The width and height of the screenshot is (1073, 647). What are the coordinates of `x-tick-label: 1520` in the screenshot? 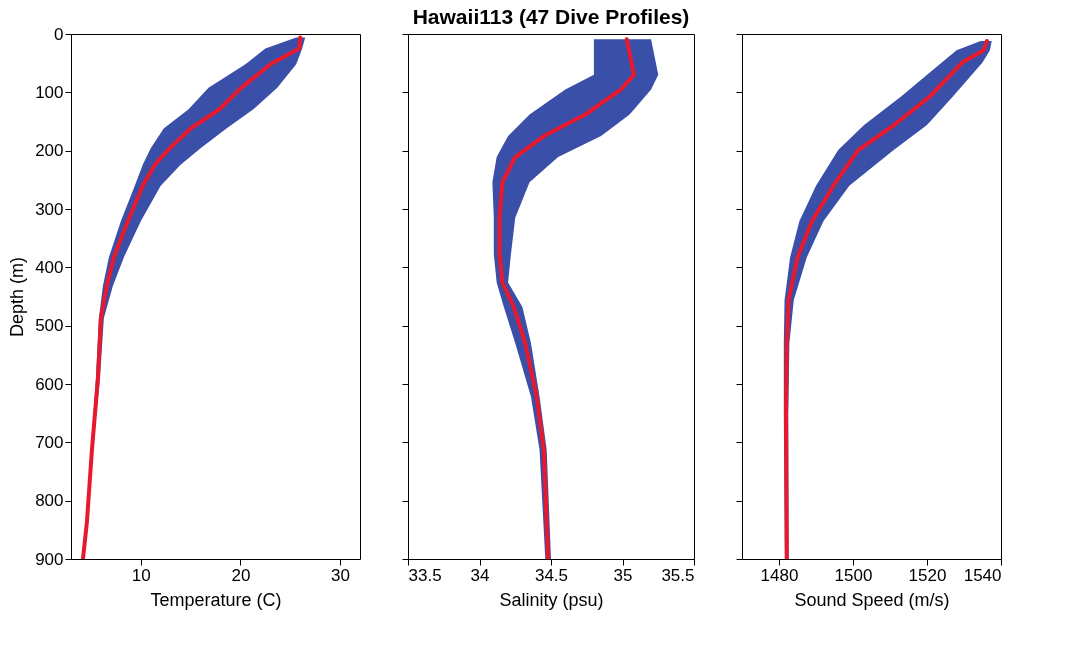 It's located at (927, 575).